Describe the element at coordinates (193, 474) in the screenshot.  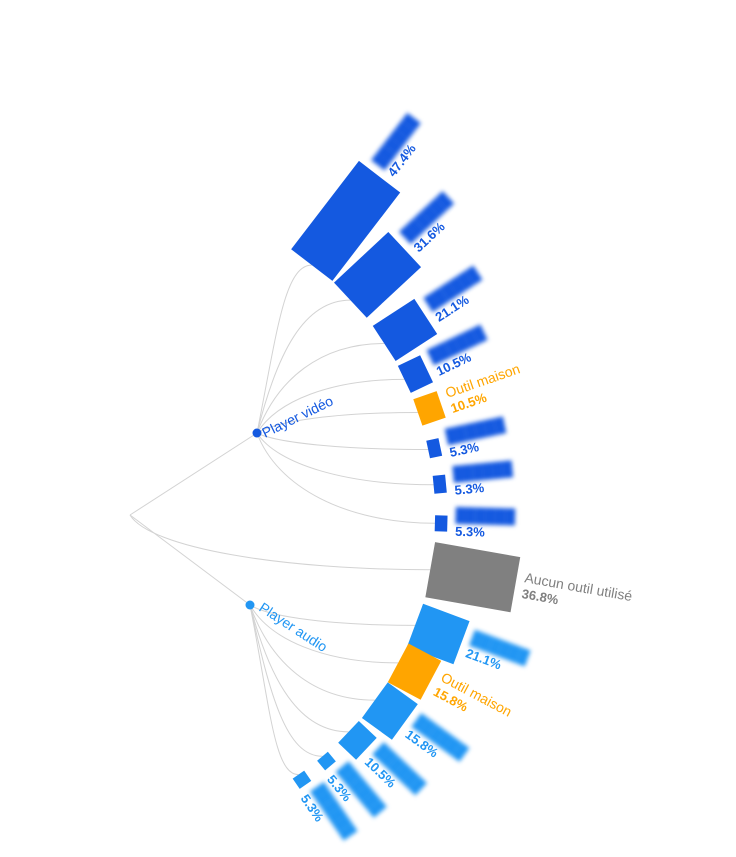
I see `link-root-video` at that location.